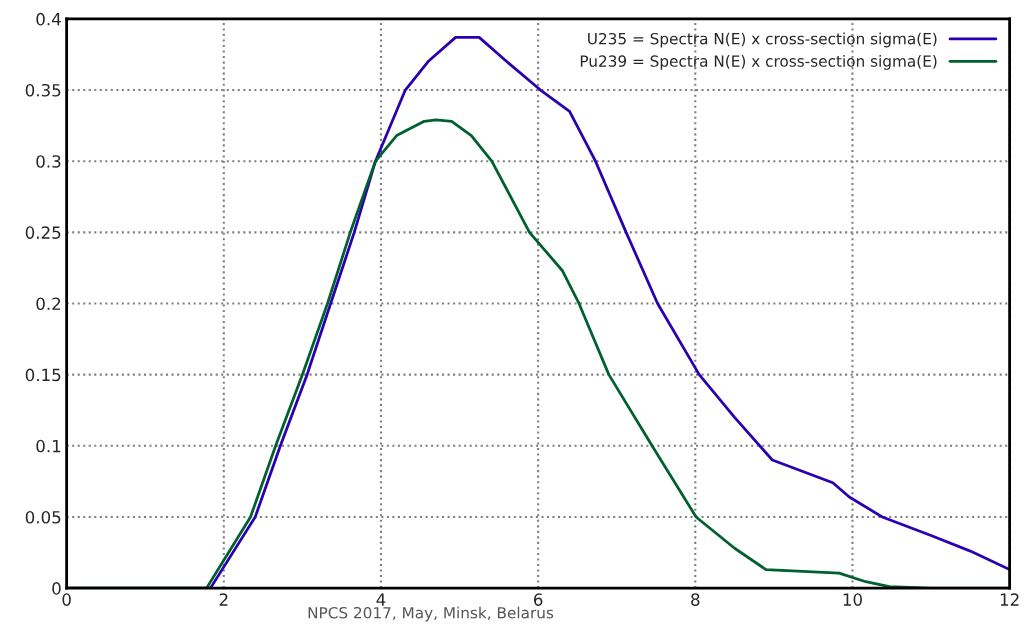 The width and height of the screenshot is (1025, 629). What do you see at coordinates (758, 62) in the screenshot?
I see `legend-label: Pu239 = Spectra N(E) x cross-section sigma(E)` at bounding box center [758, 62].